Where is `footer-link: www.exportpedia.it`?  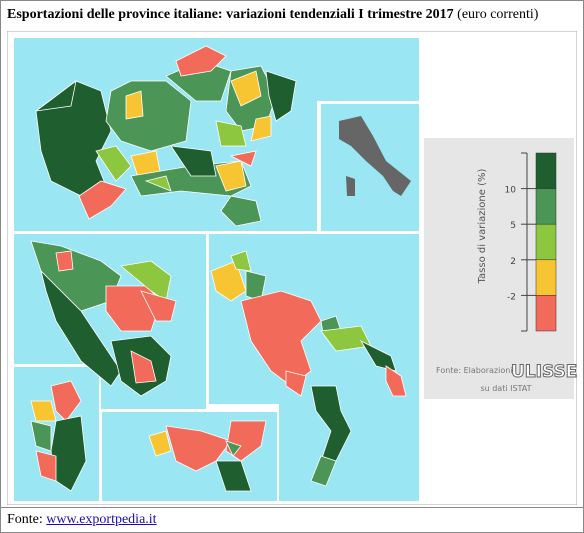
footer-link: www.exportpedia.it is located at coordinates (101, 519).